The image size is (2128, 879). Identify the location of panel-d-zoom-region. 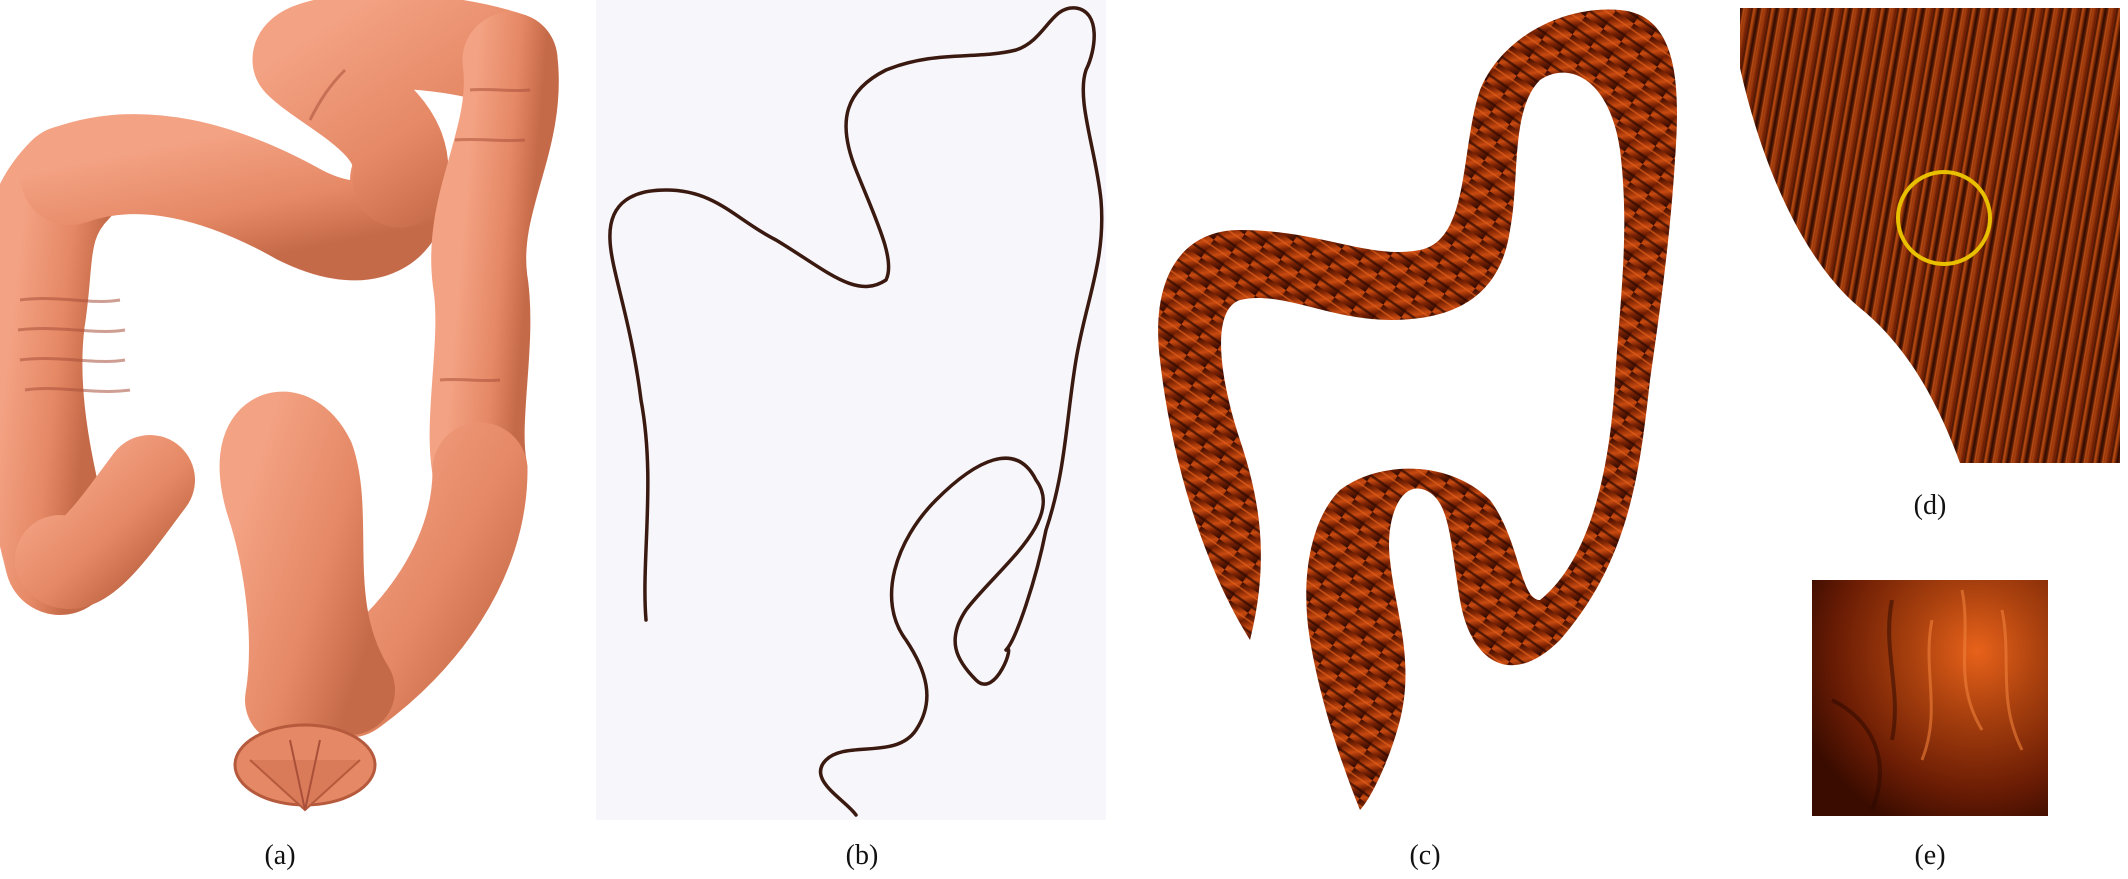
(1930, 238).